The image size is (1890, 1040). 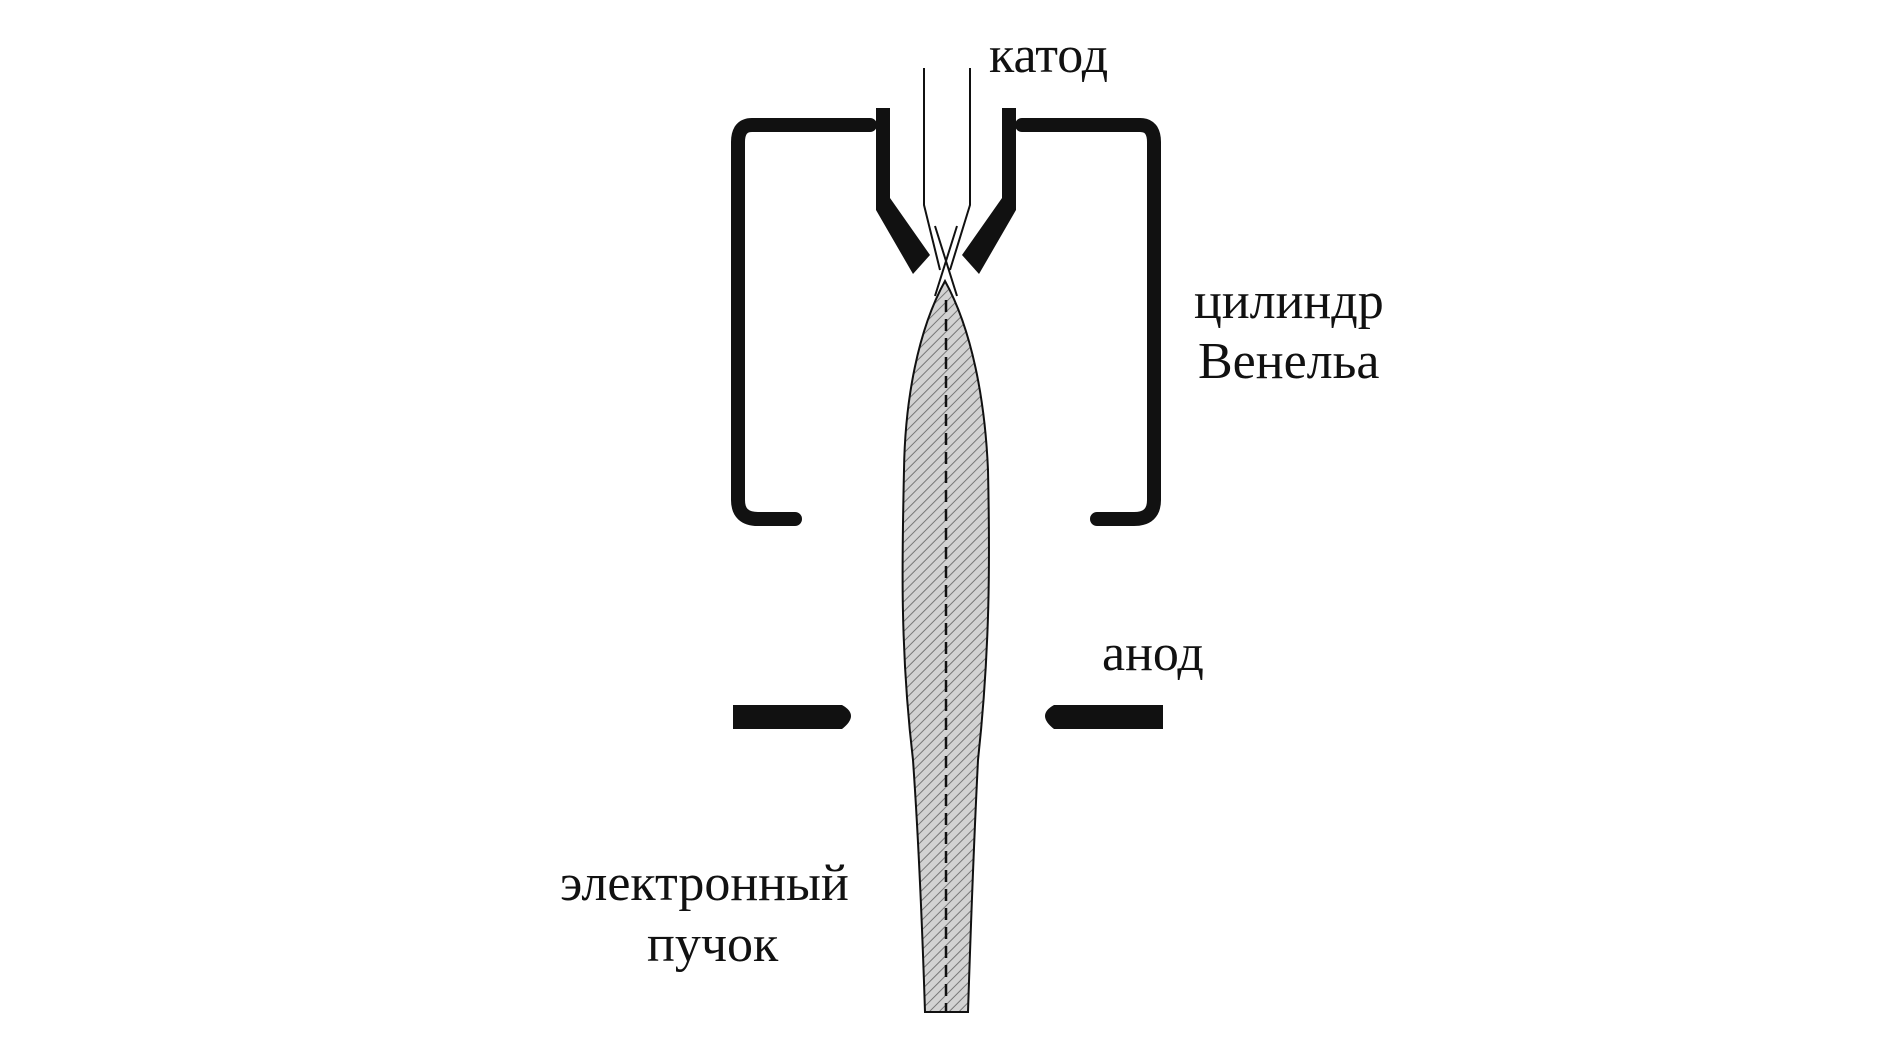 I want to click on cathode-label: катод, so click(x=1048, y=55).